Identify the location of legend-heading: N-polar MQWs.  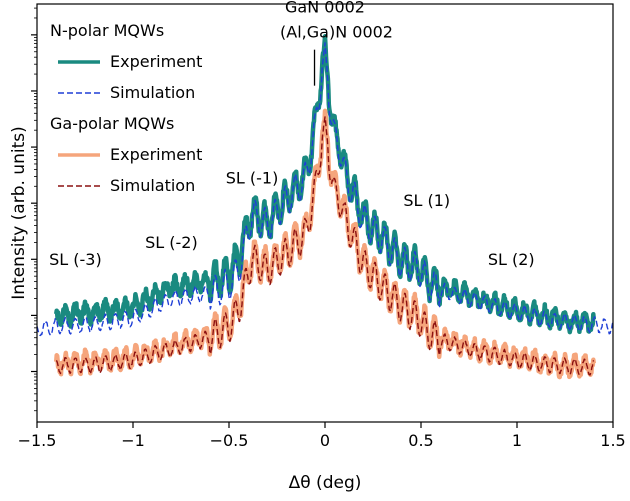
(107, 30).